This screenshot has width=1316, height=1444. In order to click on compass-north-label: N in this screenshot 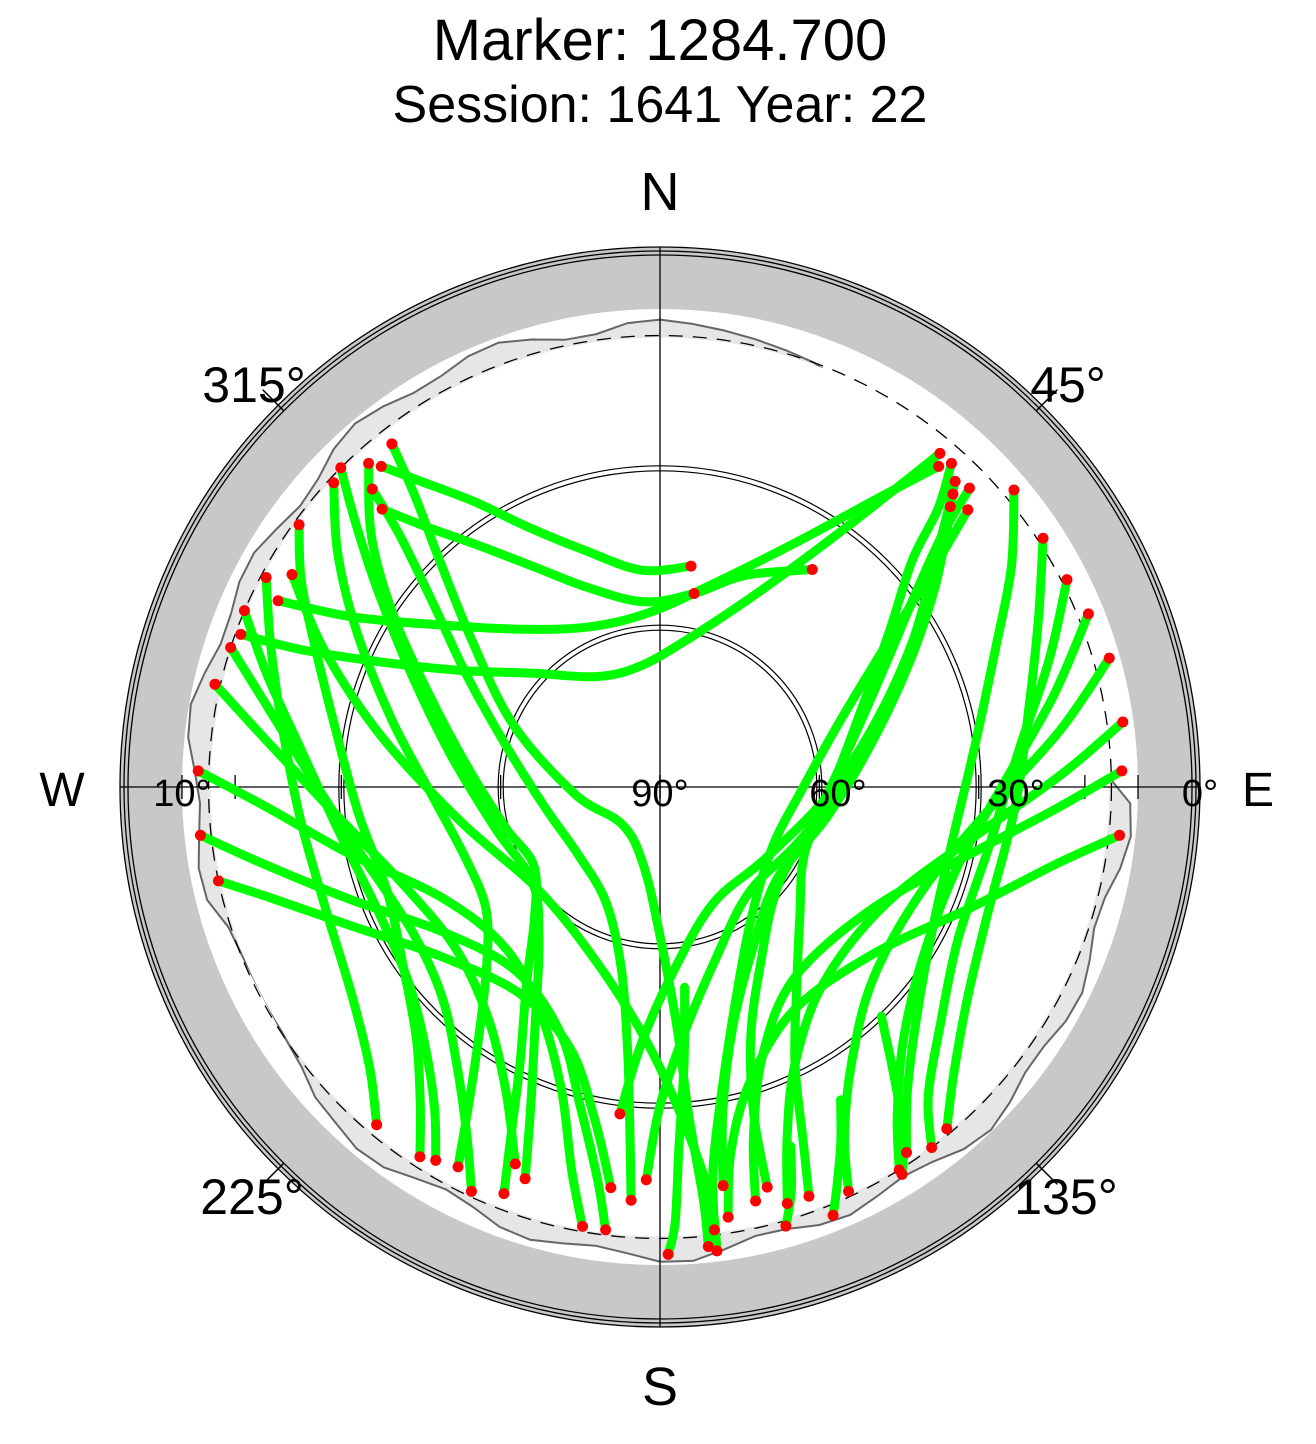, I will do `click(660, 192)`.